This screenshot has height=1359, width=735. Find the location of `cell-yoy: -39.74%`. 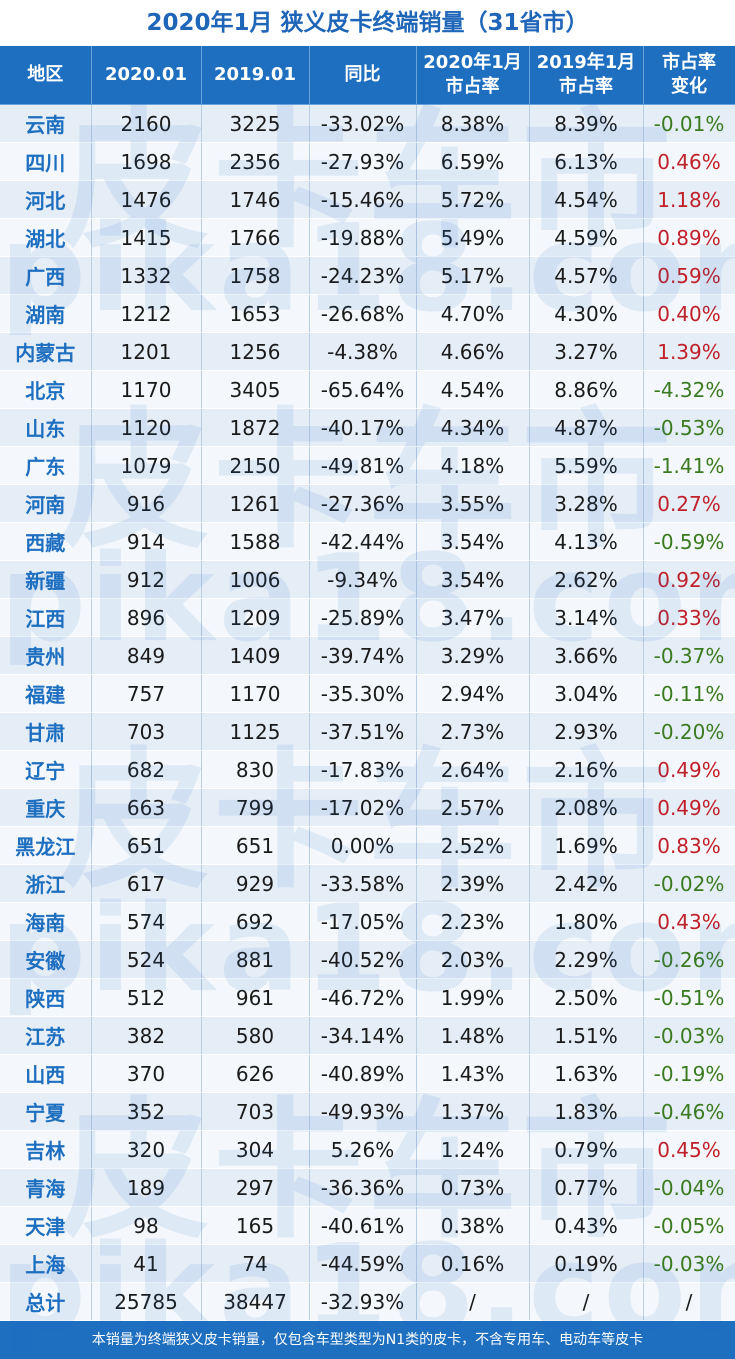

cell-yoy: -39.74% is located at coordinates (363, 655).